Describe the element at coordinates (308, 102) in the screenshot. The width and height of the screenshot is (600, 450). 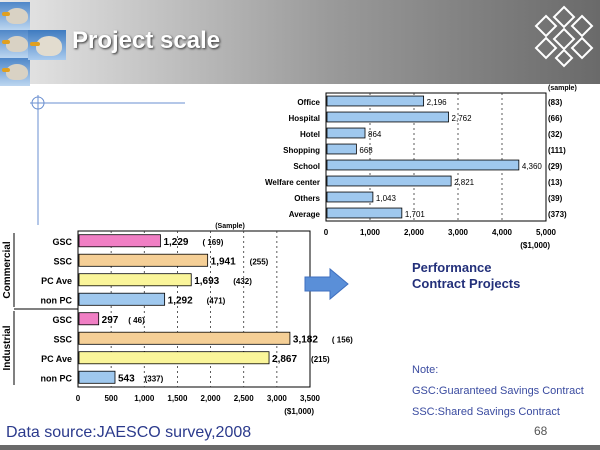
I see `category-label: Office` at that location.